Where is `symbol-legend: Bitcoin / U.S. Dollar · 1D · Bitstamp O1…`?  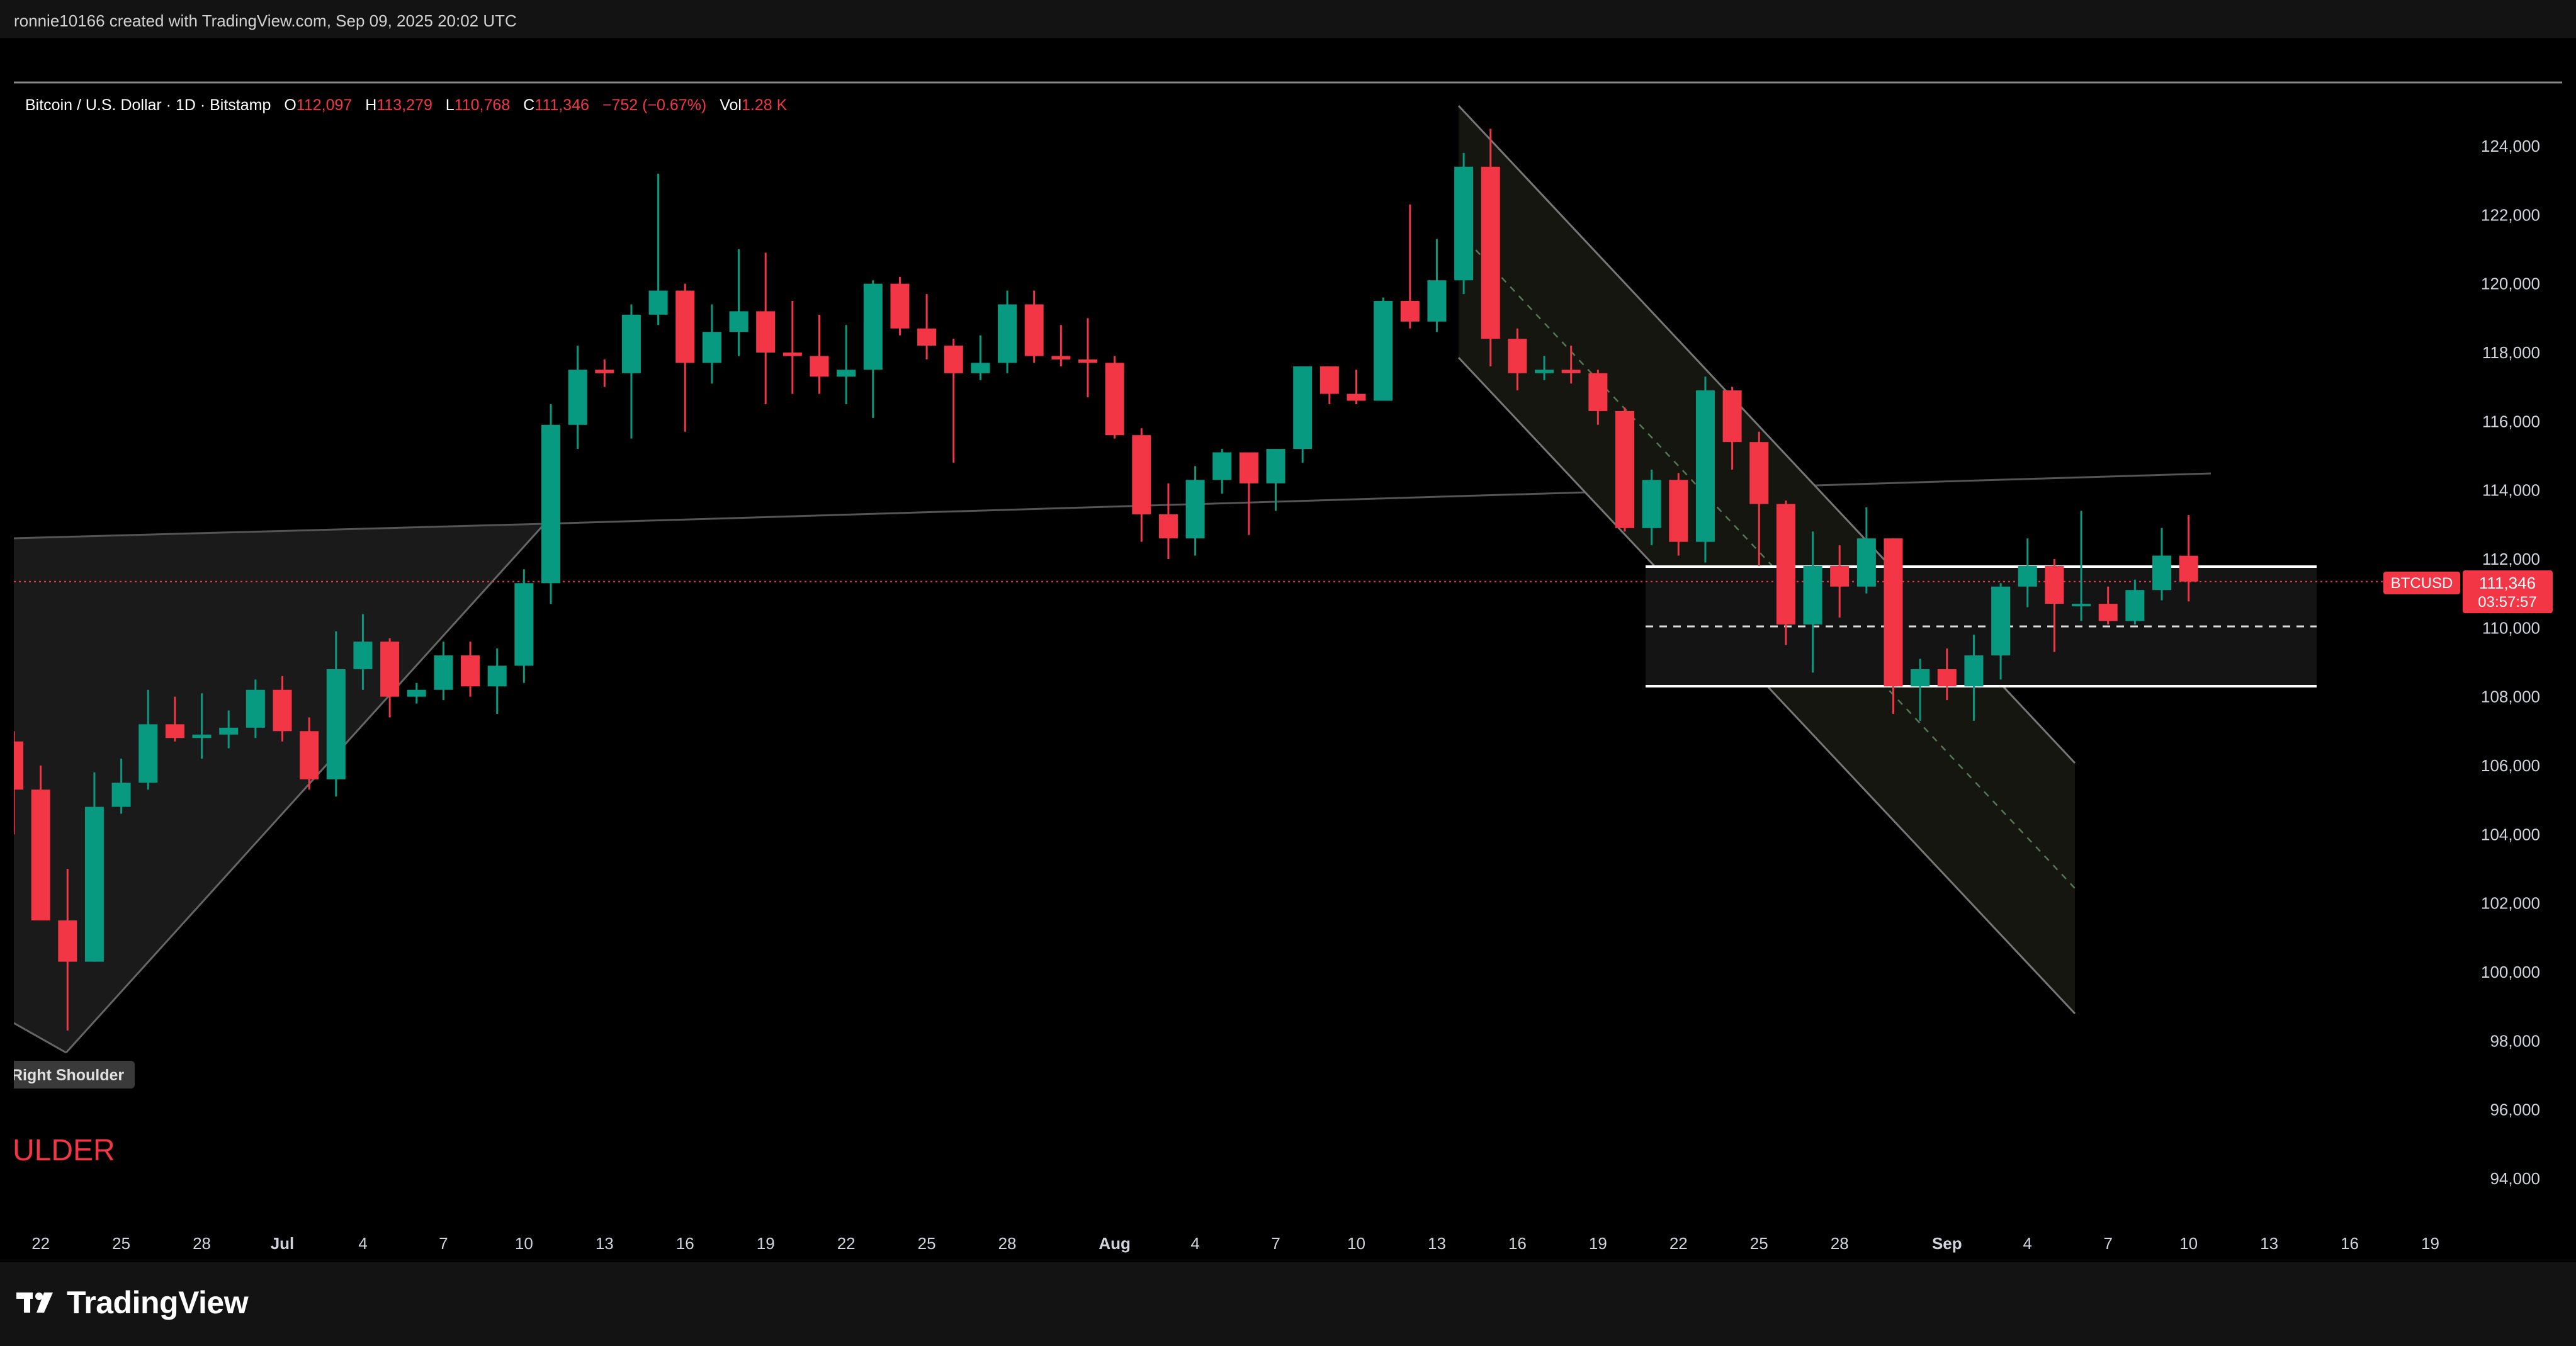
symbol-legend: Bitcoin / U.S. Dollar · 1D · Bitstamp O1… is located at coordinates (406, 105).